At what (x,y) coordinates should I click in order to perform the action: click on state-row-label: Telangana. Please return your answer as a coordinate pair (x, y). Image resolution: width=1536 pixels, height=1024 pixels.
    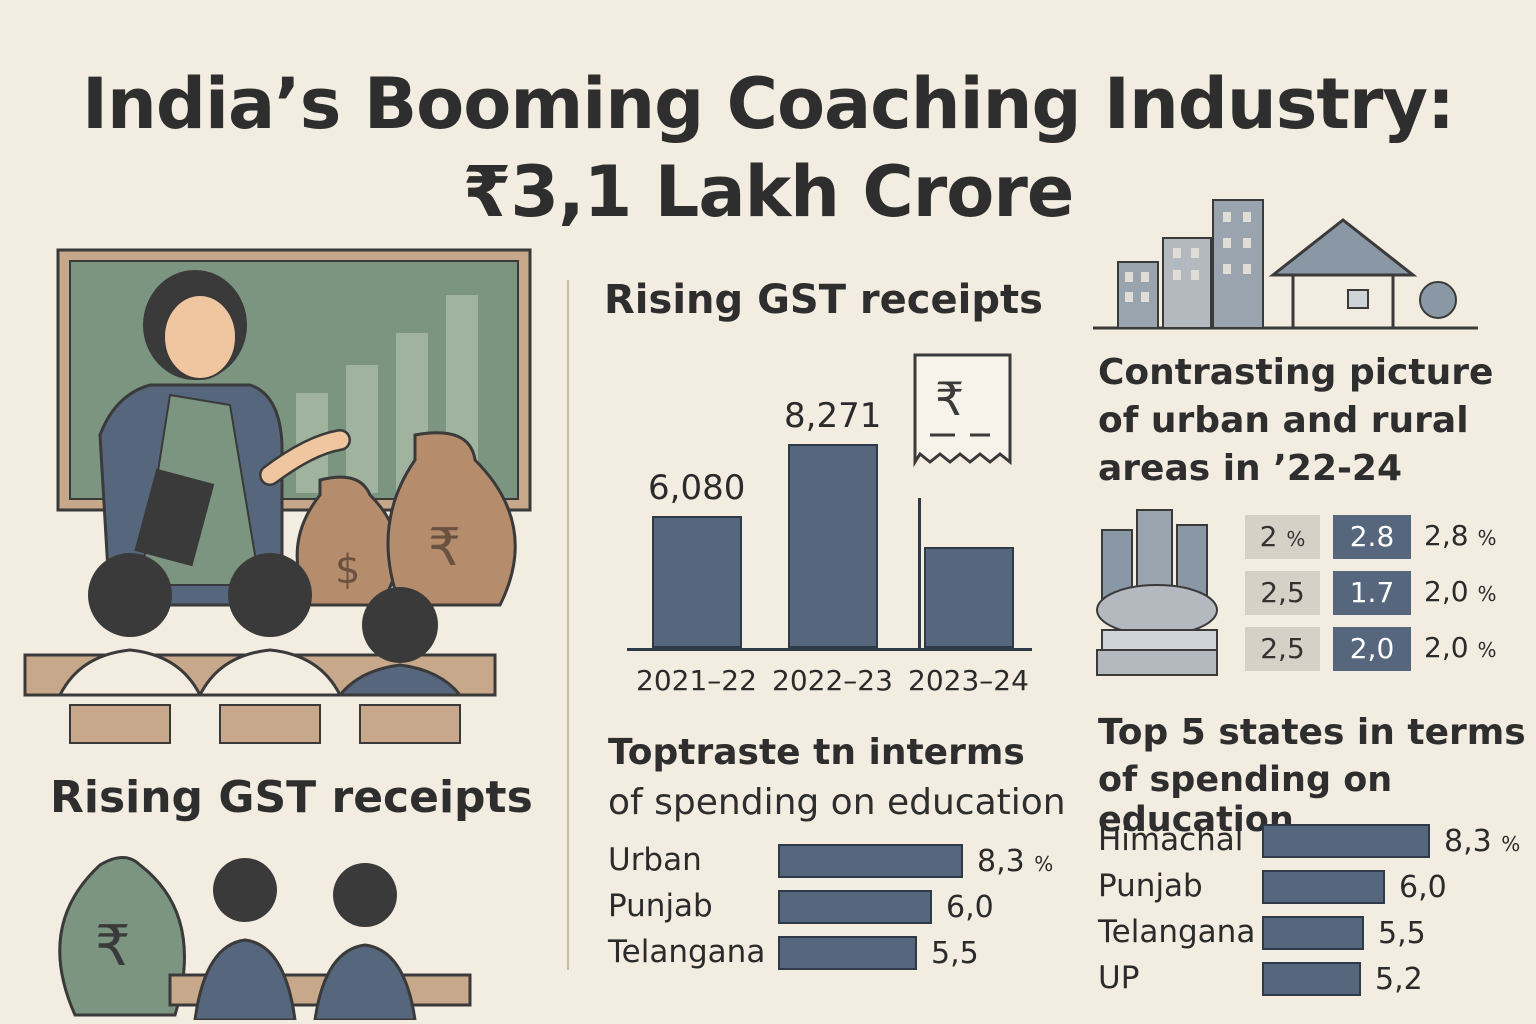
    Looking at the image, I should click on (1177, 932).